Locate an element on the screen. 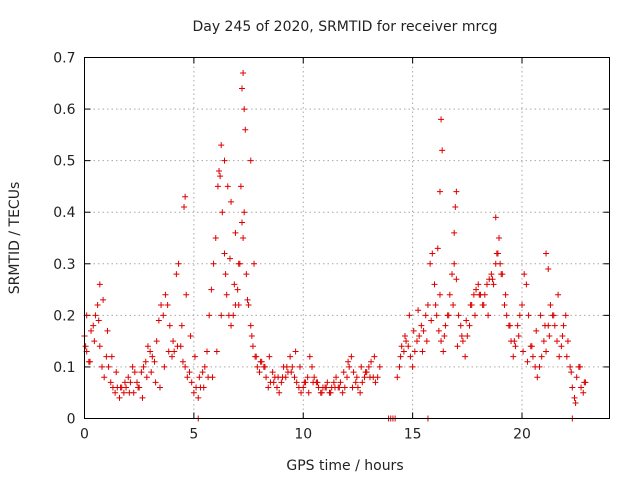 This screenshot has height=480, width=640. y-tick-label: 0.5 is located at coordinates (64, 162).